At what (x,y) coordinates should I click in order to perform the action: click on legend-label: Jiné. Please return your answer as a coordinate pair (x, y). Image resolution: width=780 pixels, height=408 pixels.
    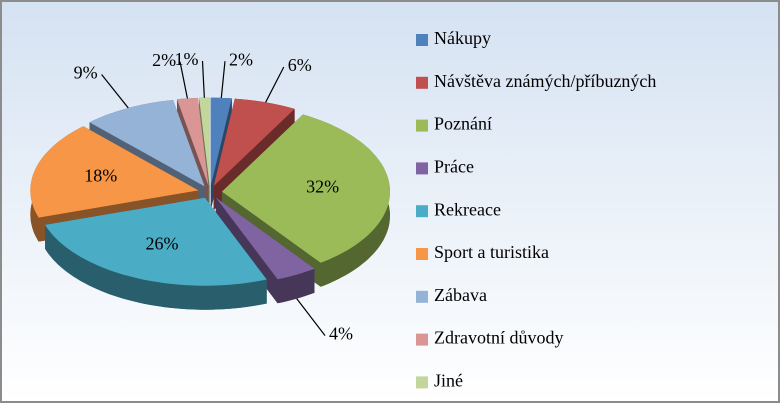
    Looking at the image, I should click on (448, 381).